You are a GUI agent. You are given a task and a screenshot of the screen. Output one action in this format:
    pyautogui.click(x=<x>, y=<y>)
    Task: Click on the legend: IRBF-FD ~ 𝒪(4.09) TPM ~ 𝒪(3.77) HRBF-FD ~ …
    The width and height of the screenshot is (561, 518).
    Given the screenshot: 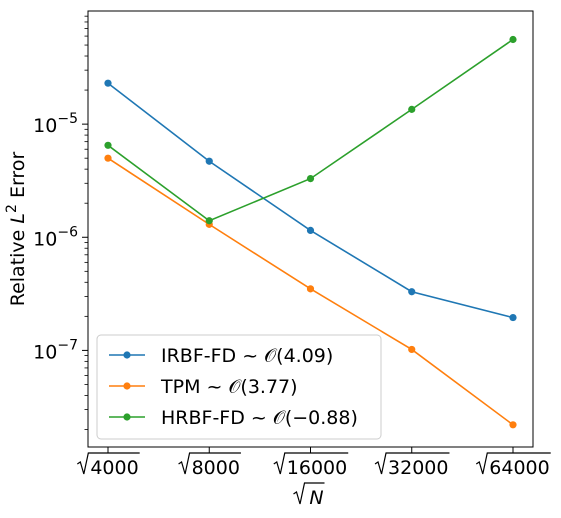 What is the action you would take?
    pyautogui.click(x=239, y=387)
    